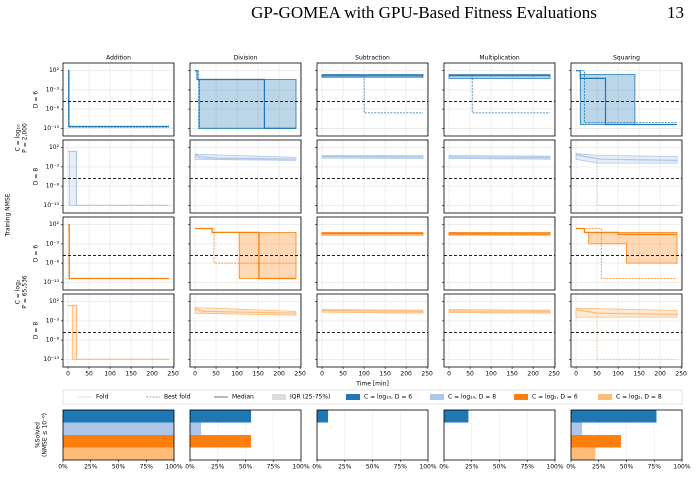  Describe the element at coordinates (38, 435) in the screenshot. I see `y-axis-label: %Solved` at that location.